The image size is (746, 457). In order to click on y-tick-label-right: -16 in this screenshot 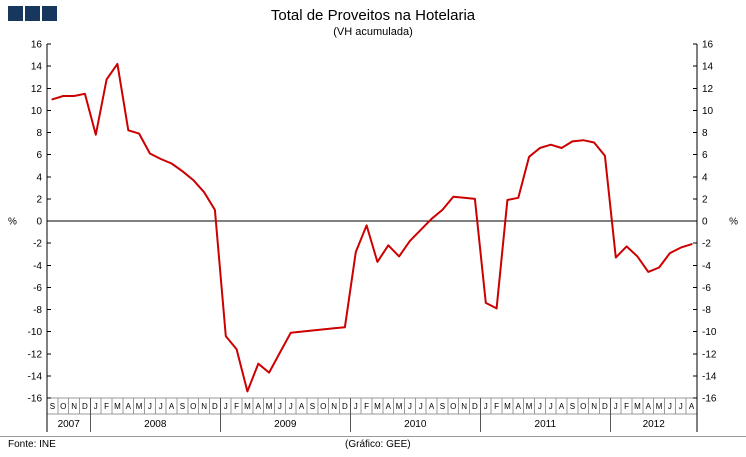, I will do `click(709, 399)`.